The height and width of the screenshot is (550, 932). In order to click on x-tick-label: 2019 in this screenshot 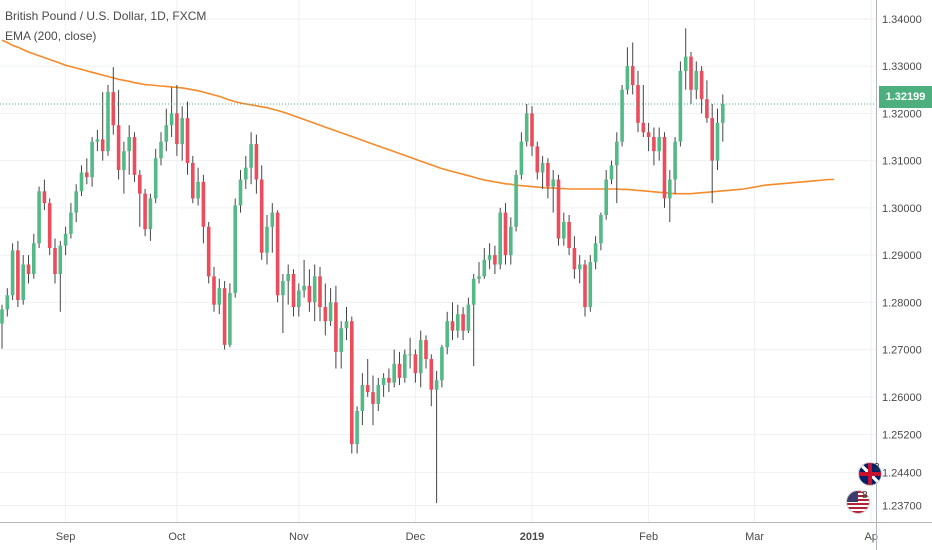, I will do `click(532, 537)`.